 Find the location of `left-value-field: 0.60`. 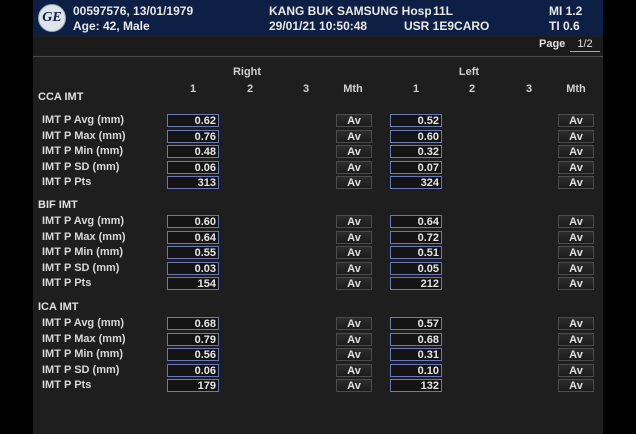

left-value-field: 0.60 is located at coordinates (416, 136).